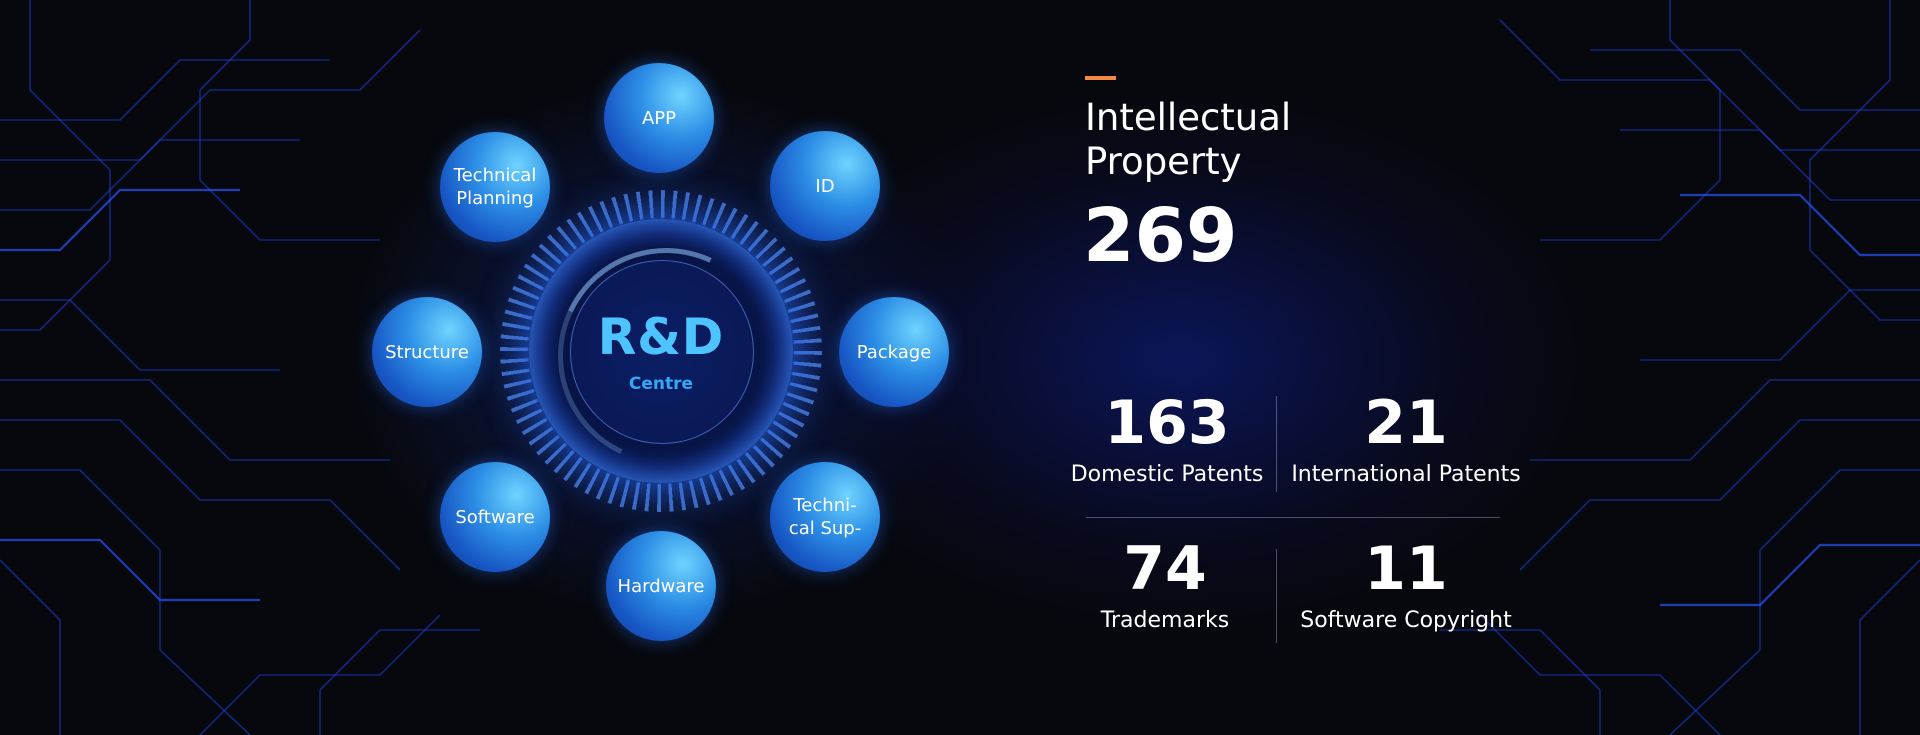 The width and height of the screenshot is (1920, 735). What do you see at coordinates (1160, 236) in the screenshot?
I see `ip-total-count: 269` at bounding box center [1160, 236].